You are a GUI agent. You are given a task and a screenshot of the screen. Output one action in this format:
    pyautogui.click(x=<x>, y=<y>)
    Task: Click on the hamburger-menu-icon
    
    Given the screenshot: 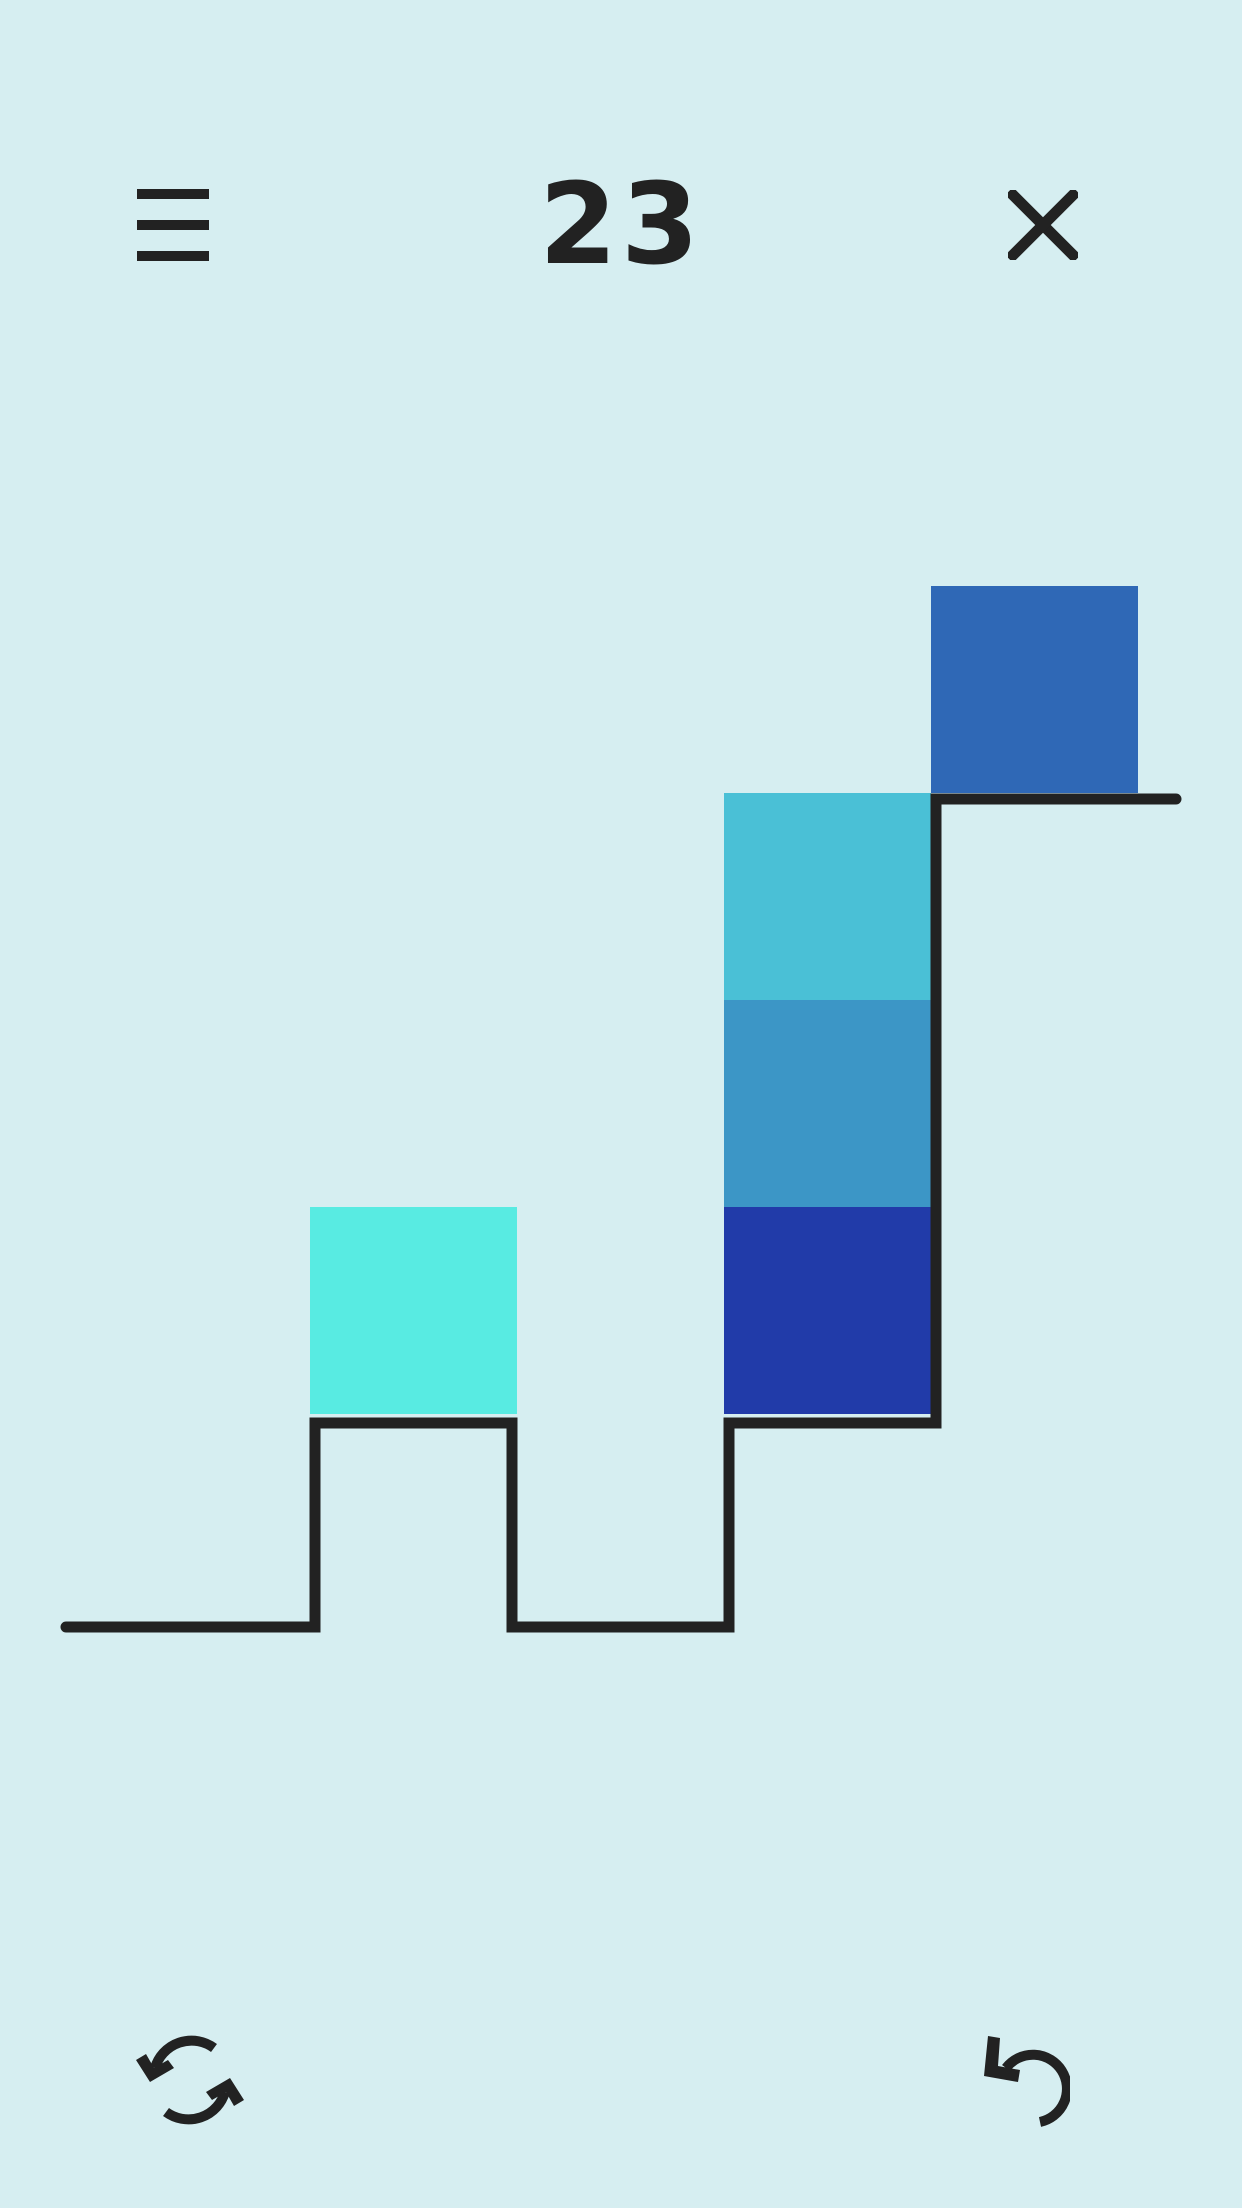 What is the action you would take?
    pyautogui.click(x=173, y=225)
    